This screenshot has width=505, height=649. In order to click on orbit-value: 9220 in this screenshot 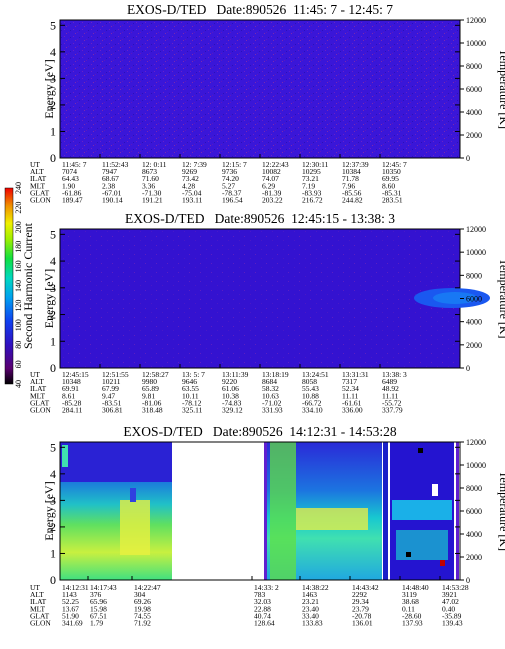, I will do `click(229, 381)`.